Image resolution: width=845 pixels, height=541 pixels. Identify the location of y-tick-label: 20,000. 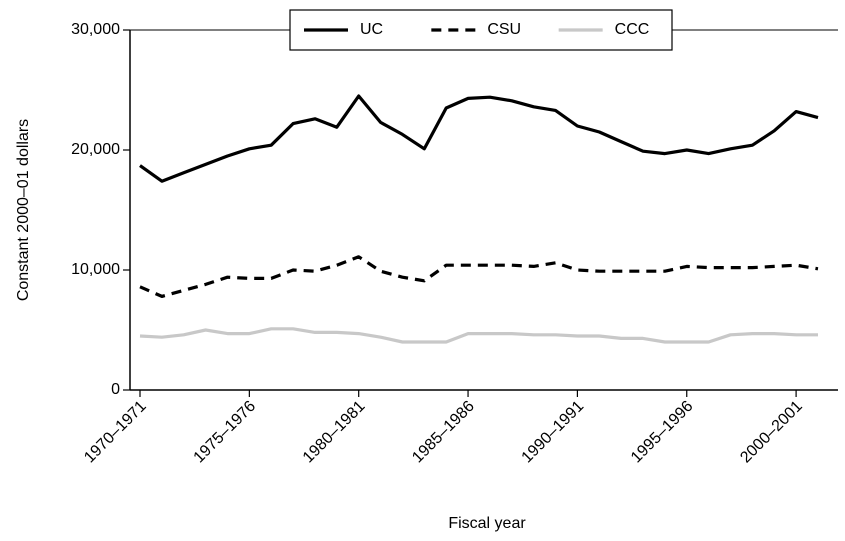
(95, 149).